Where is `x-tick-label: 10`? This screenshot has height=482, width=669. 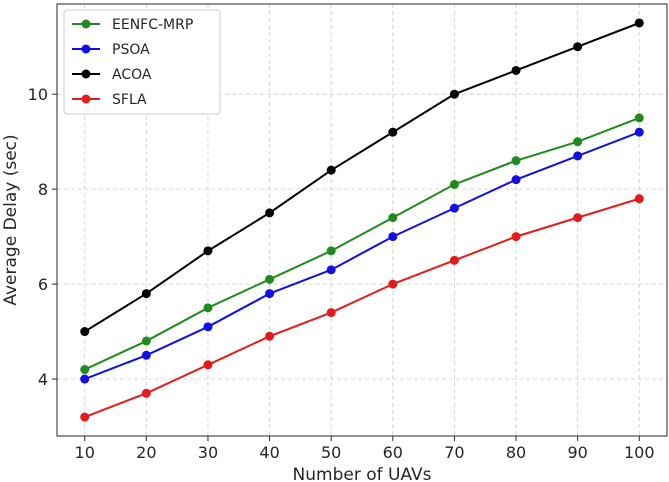 x-tick-label: 10 is located at coordinates (85, 452).